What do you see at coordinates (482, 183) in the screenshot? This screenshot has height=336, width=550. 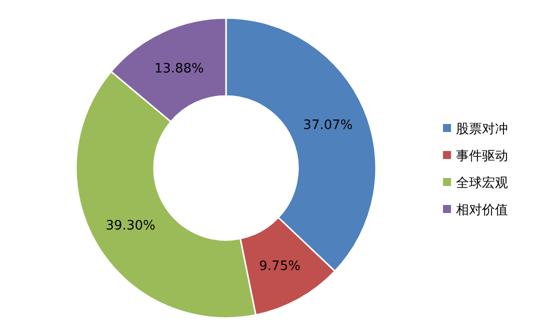 I see `legend-label: 全球宏观` at bounding box center [482, 183].